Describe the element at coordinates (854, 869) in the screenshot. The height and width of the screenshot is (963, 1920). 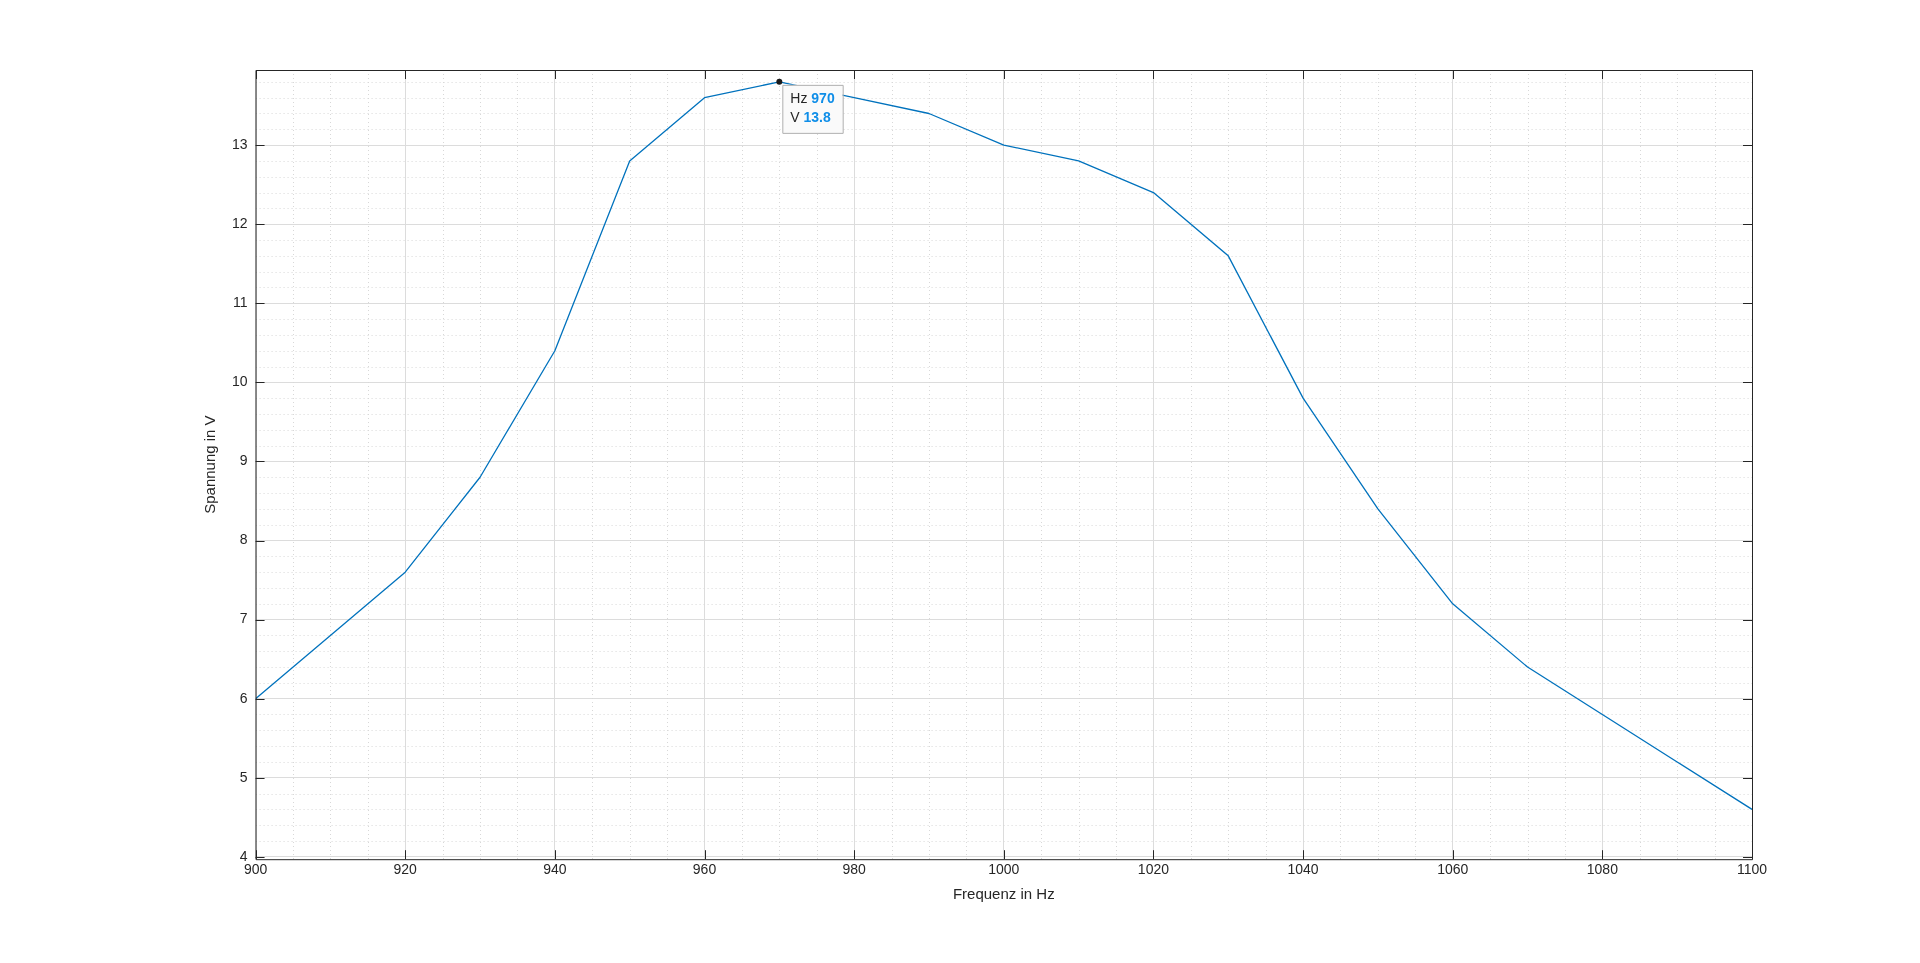
I see `x-tick-label: 980` at that location.